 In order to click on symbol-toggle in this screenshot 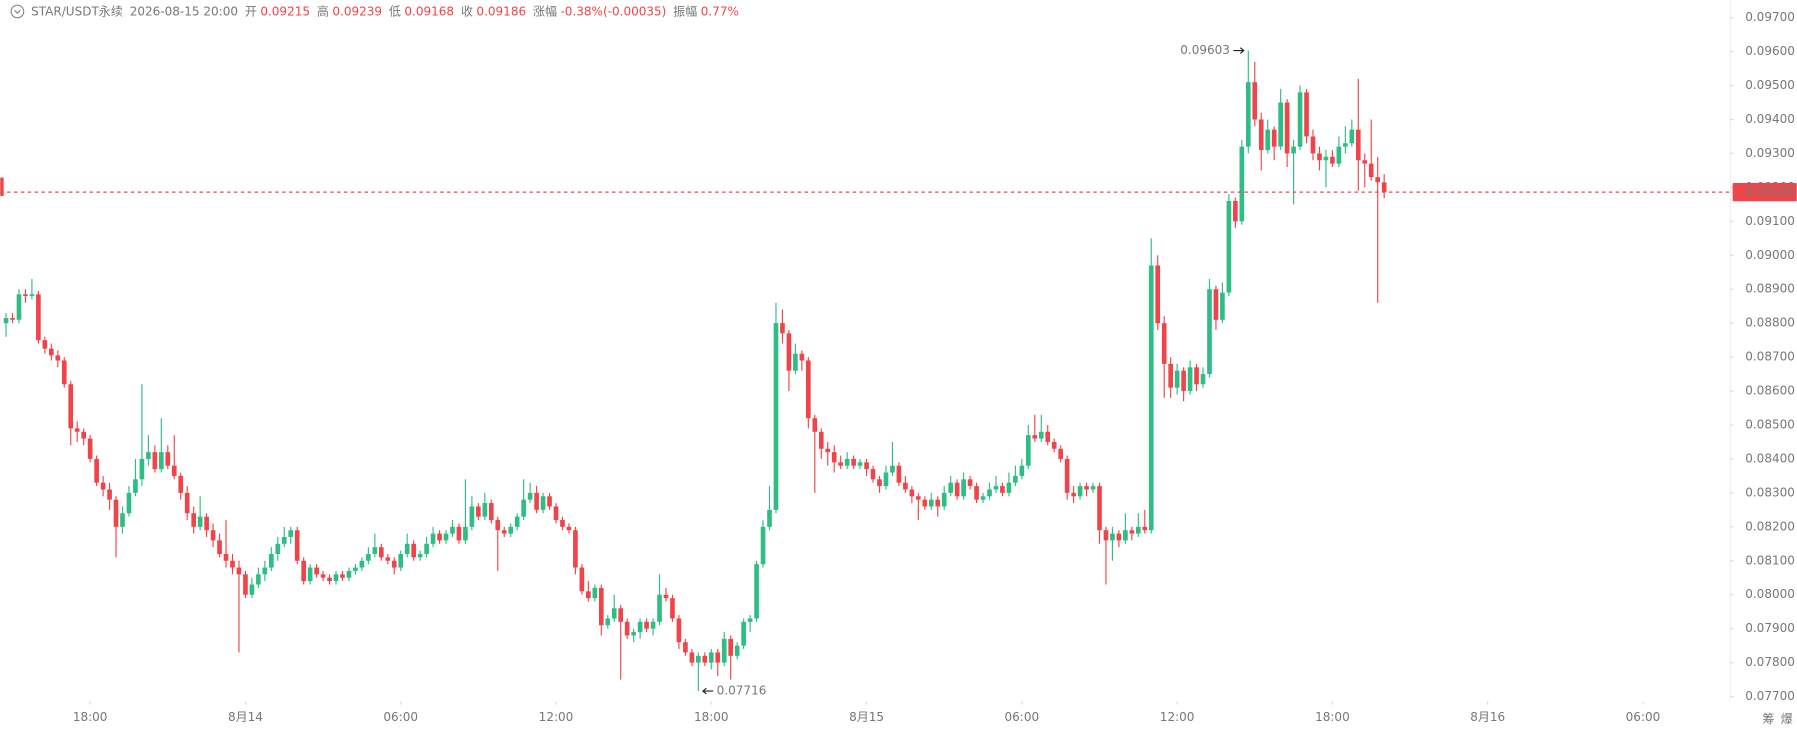, I will do `click(17, 11)`.